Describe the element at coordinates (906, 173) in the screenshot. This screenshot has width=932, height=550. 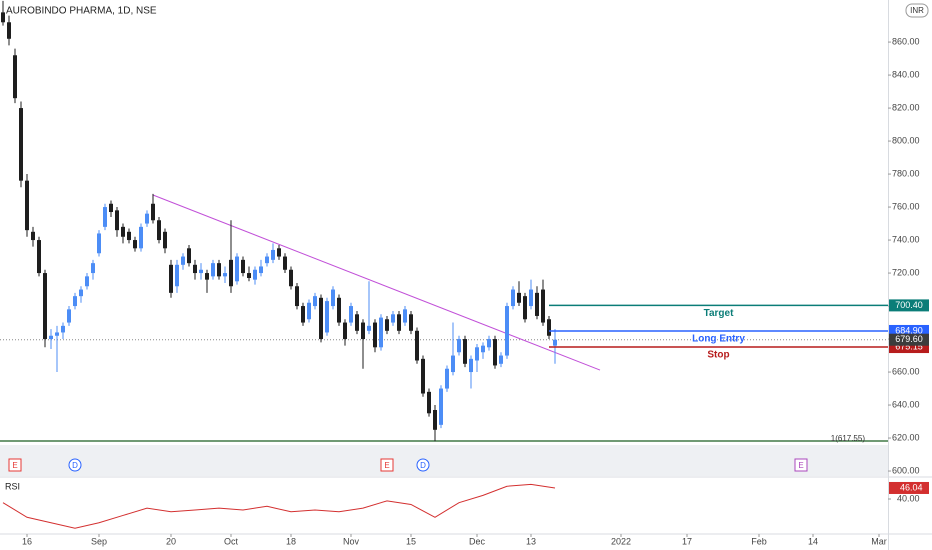
I see `y-tick-label: 780.00` at that location.